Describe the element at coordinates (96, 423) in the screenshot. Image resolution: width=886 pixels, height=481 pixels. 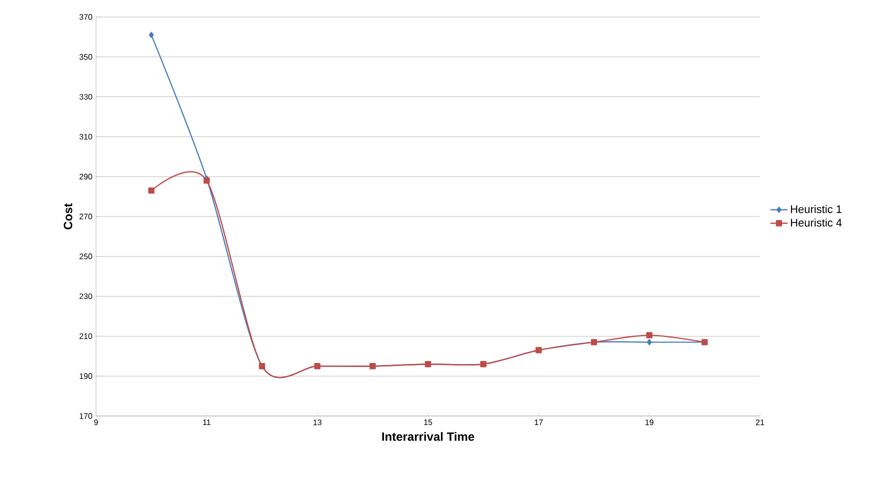
I see `x-tick-label: 9` at that location.